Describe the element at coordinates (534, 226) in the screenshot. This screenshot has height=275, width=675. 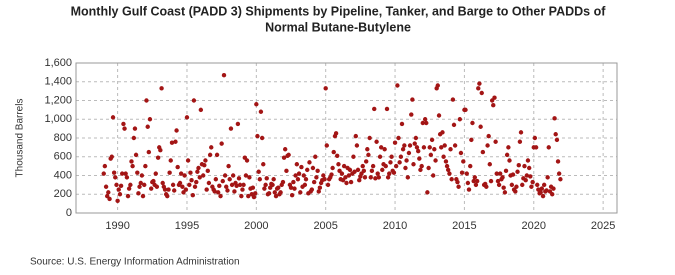
I see `x-tick-label: 2020` at that location.